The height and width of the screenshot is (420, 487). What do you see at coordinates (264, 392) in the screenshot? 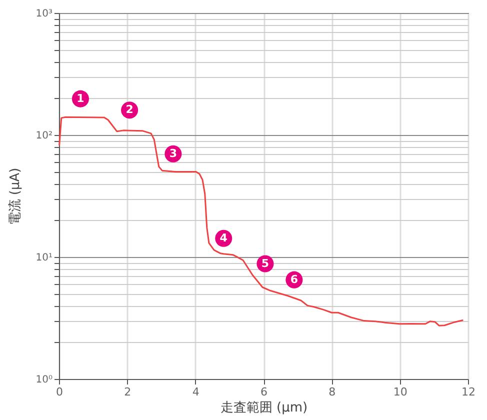
I see `x-tick-label: 6` at bounding box center [264, 392].